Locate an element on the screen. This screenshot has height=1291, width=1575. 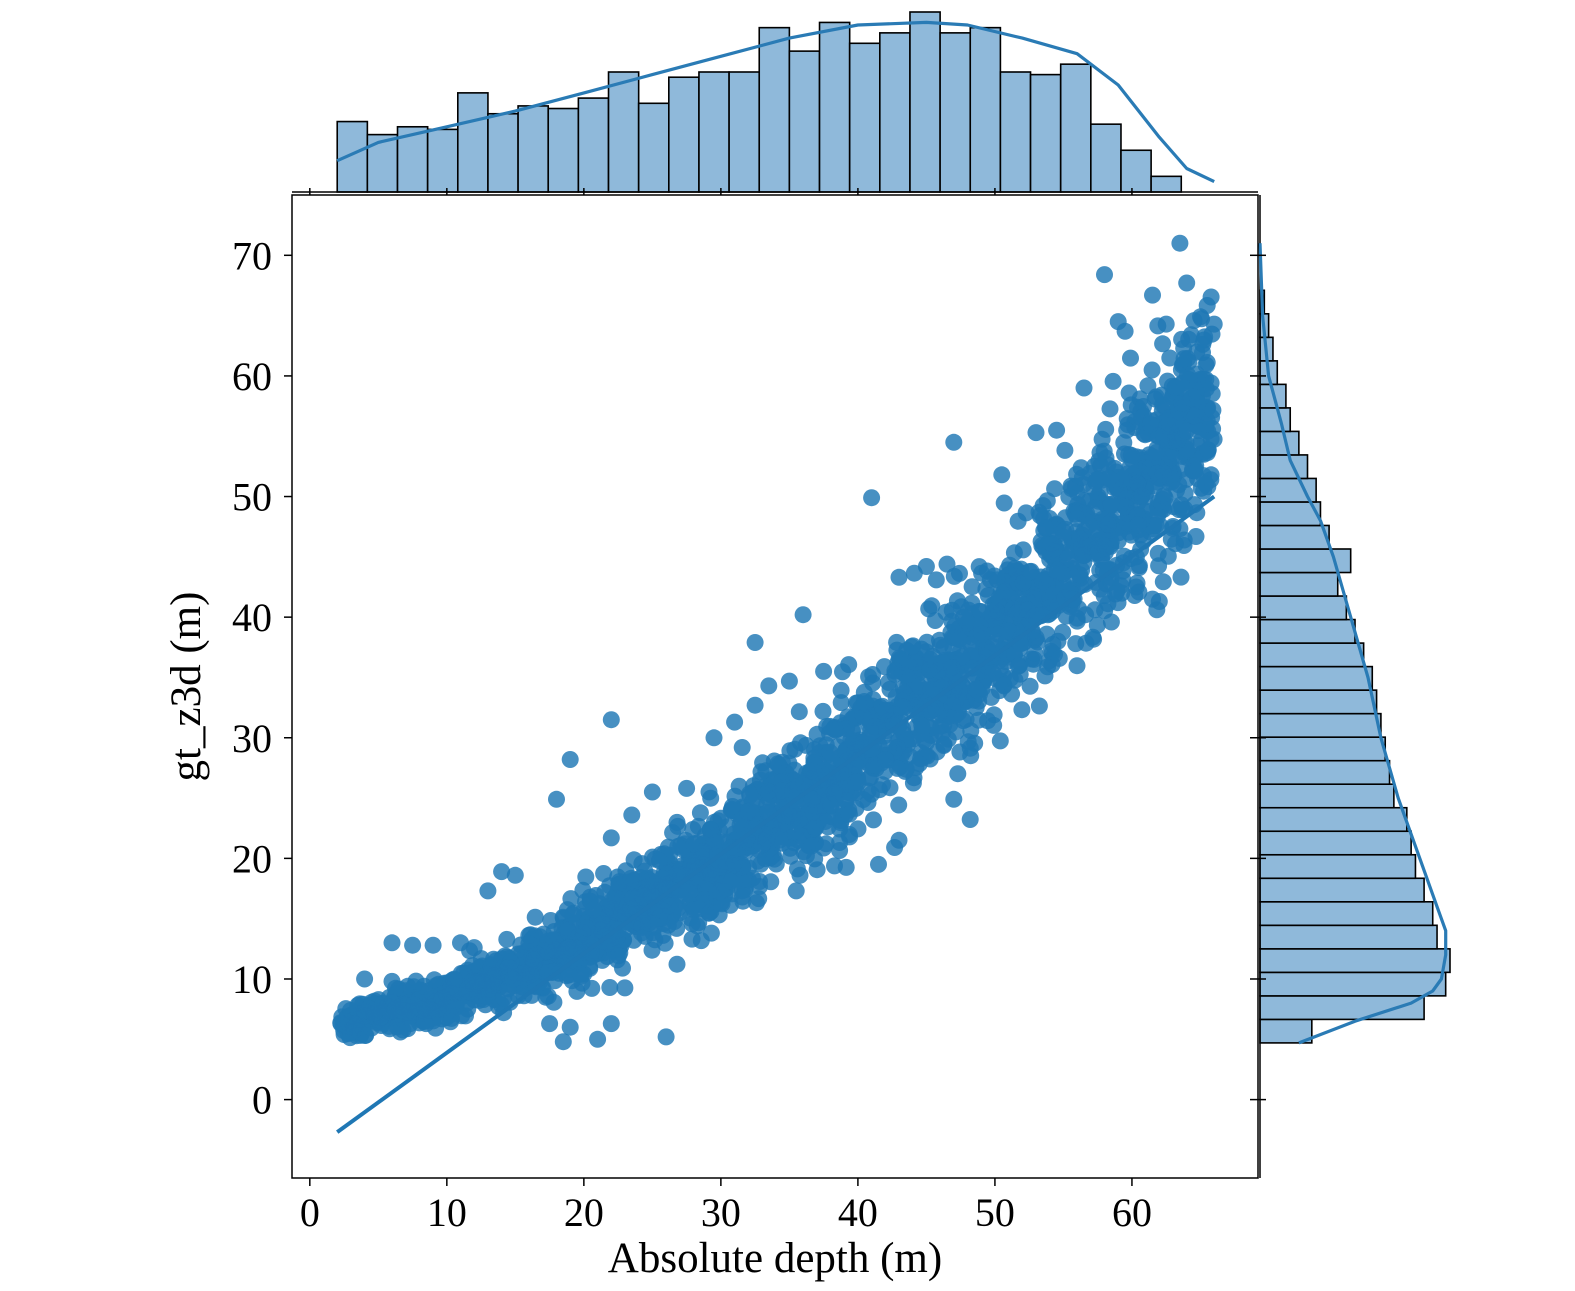
x-tick-label: 60 is located at coordinates (1132, 1212).